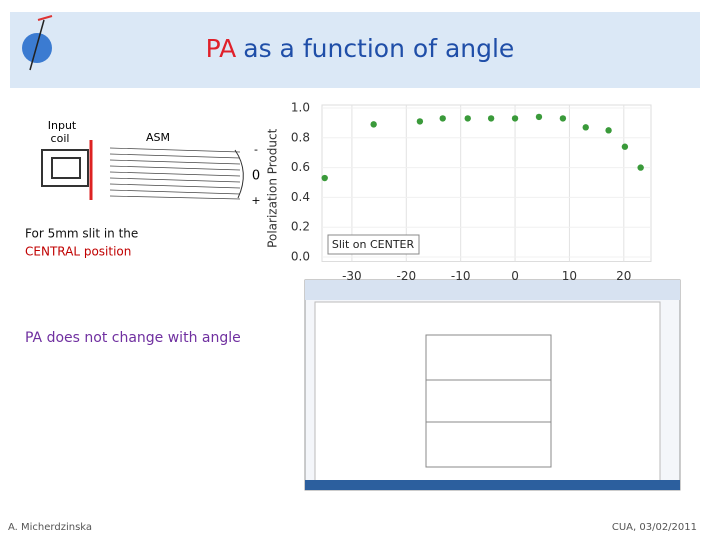 The height and width of the screenshot is (540, 720). I want to click on note-line: CENTRAL position, so click(78, 252).